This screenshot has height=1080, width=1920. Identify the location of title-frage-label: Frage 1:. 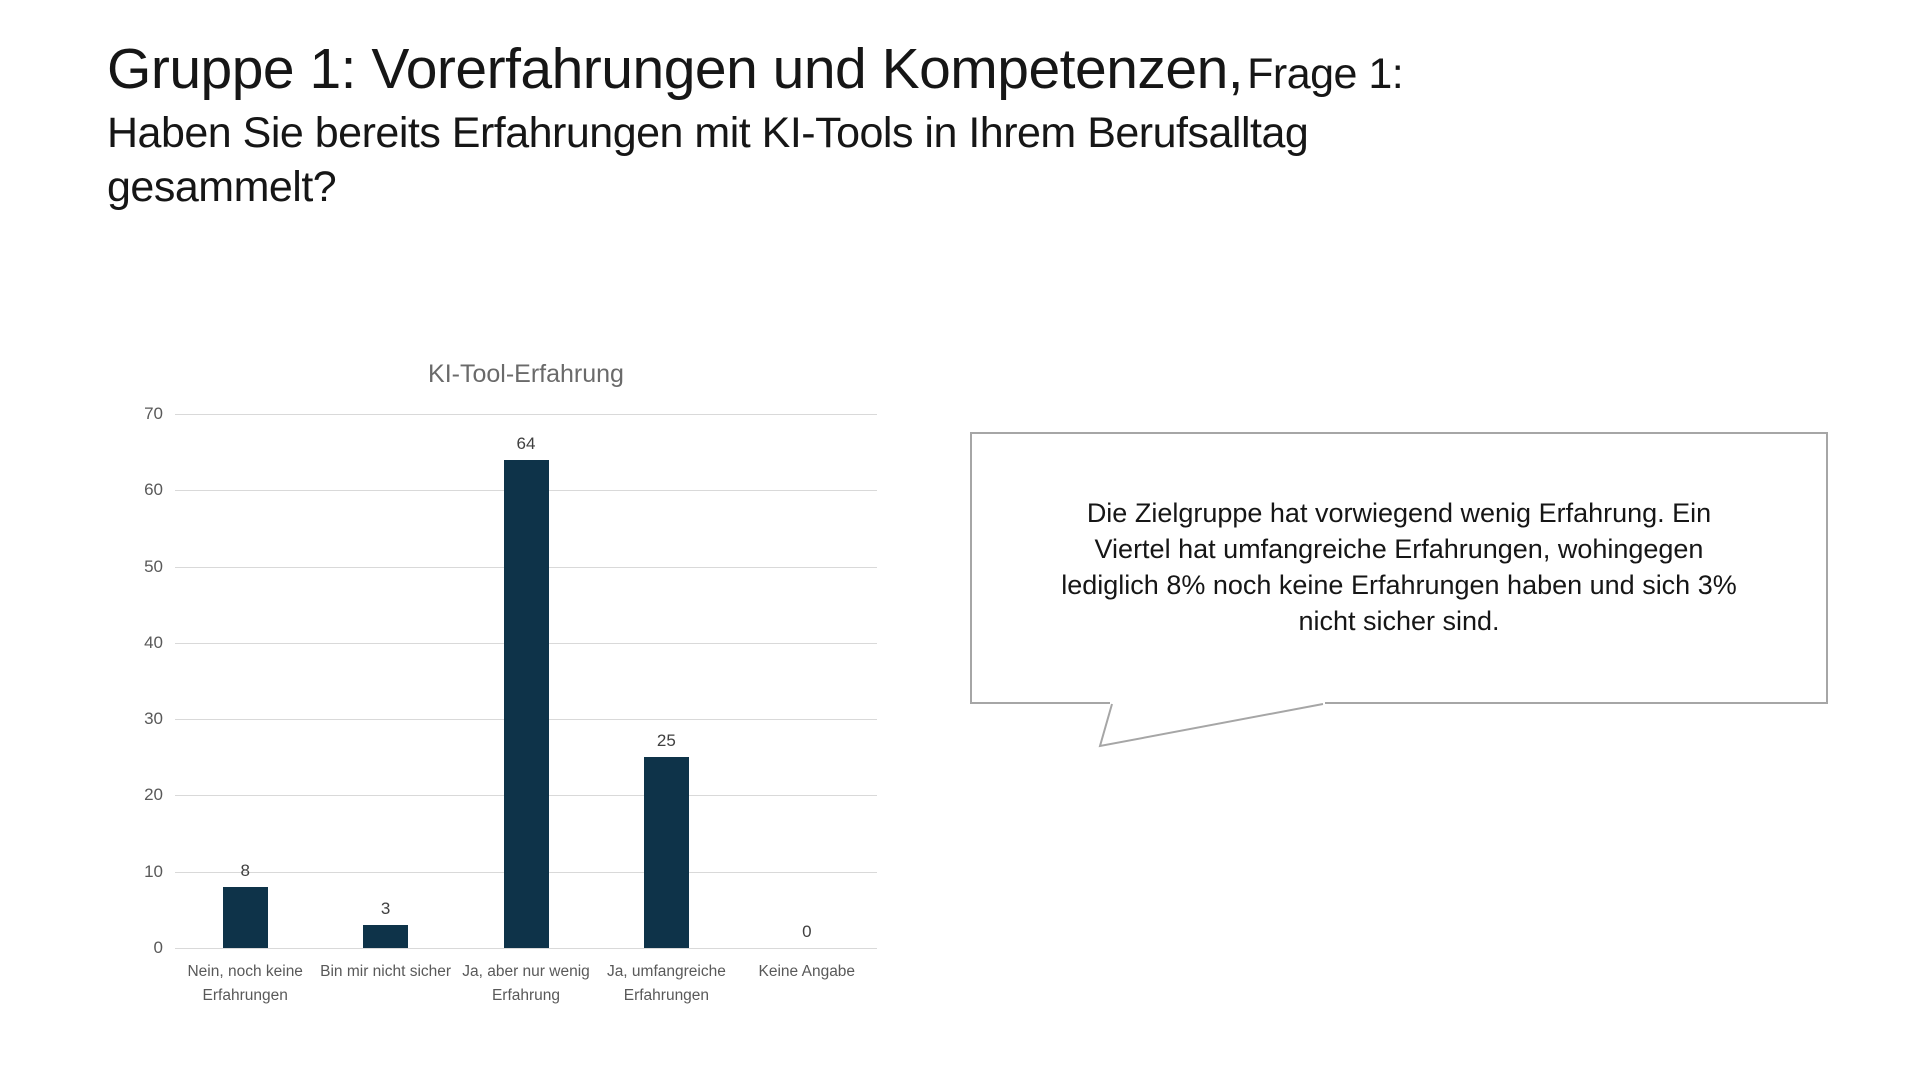
(1325, 74).